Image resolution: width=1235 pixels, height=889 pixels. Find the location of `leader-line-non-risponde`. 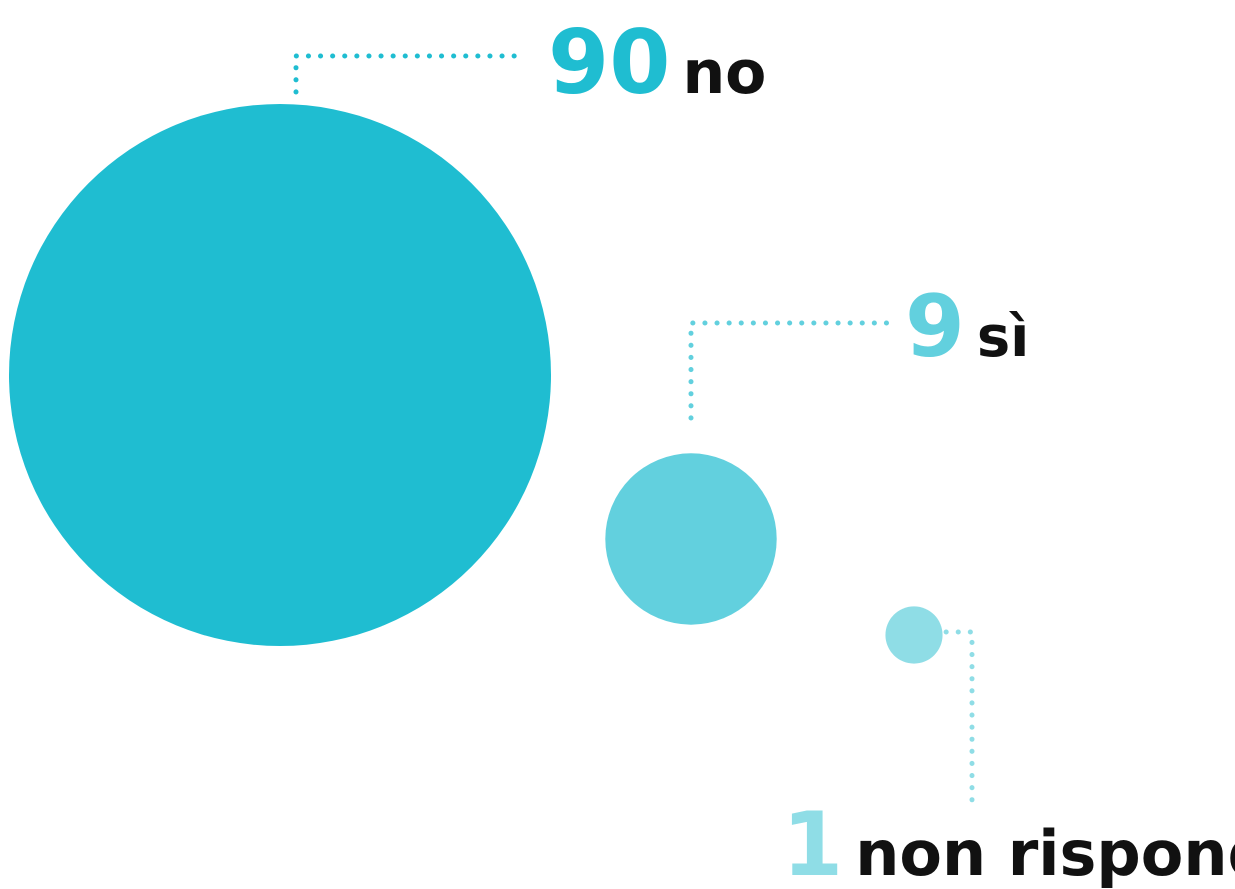

leader-line-non-risponde is located at coordinates (953, 717).